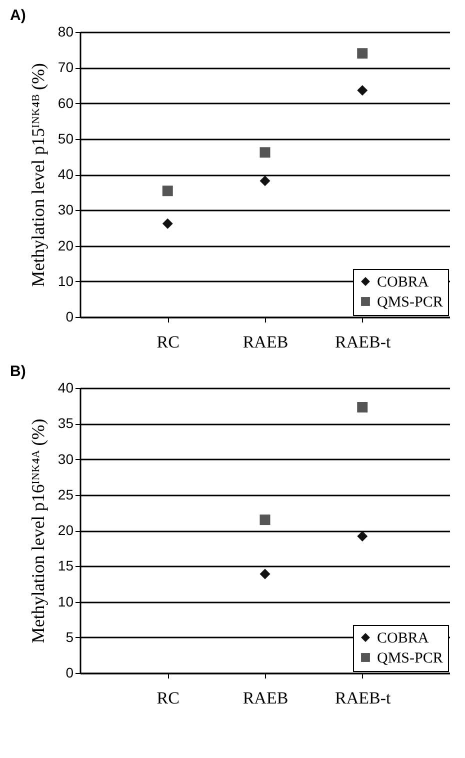  I want to click on y-tick-label: 15, so click(66, 566).